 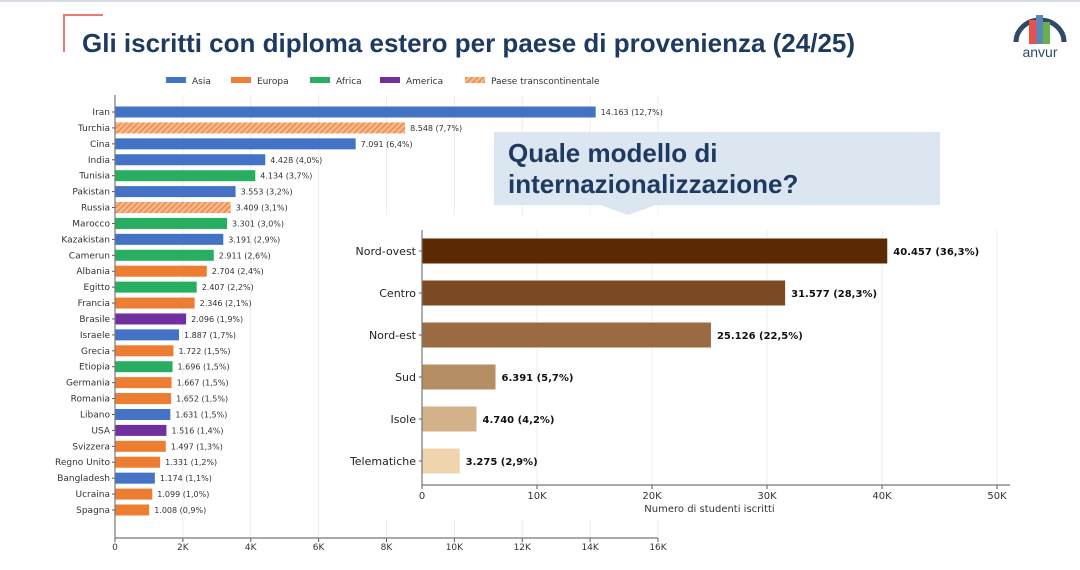 I want to click on legend-label: Paese transcontinentale, so click(x=545, y=82).